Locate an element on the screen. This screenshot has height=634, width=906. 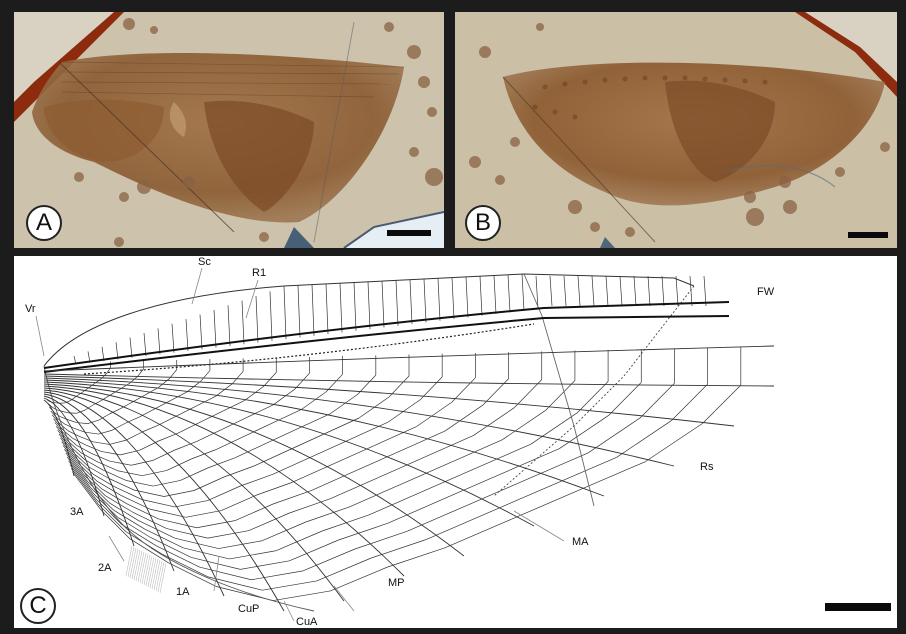
label-1a: 1A is located at coordinates (183, 592).